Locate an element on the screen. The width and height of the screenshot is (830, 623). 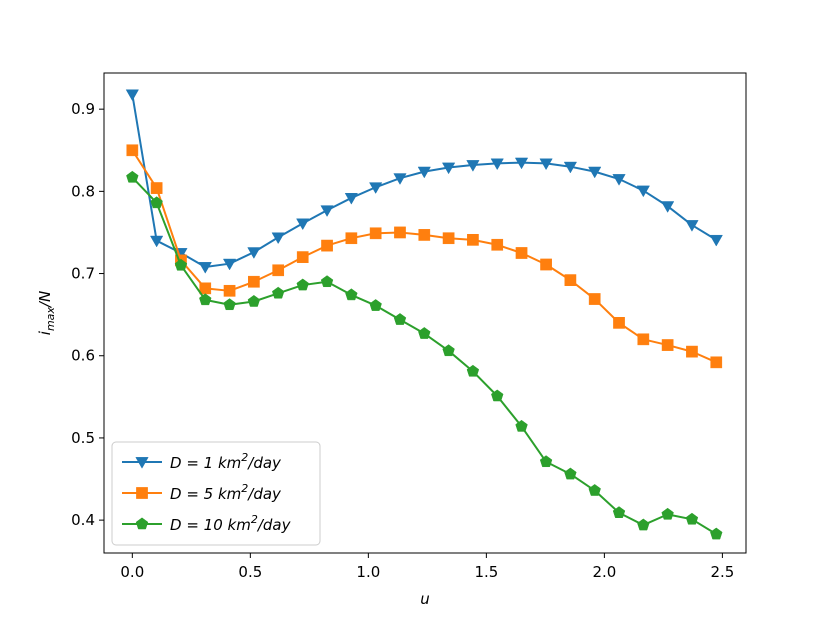
x-axis-label: u is located at coordinates (425, 599).